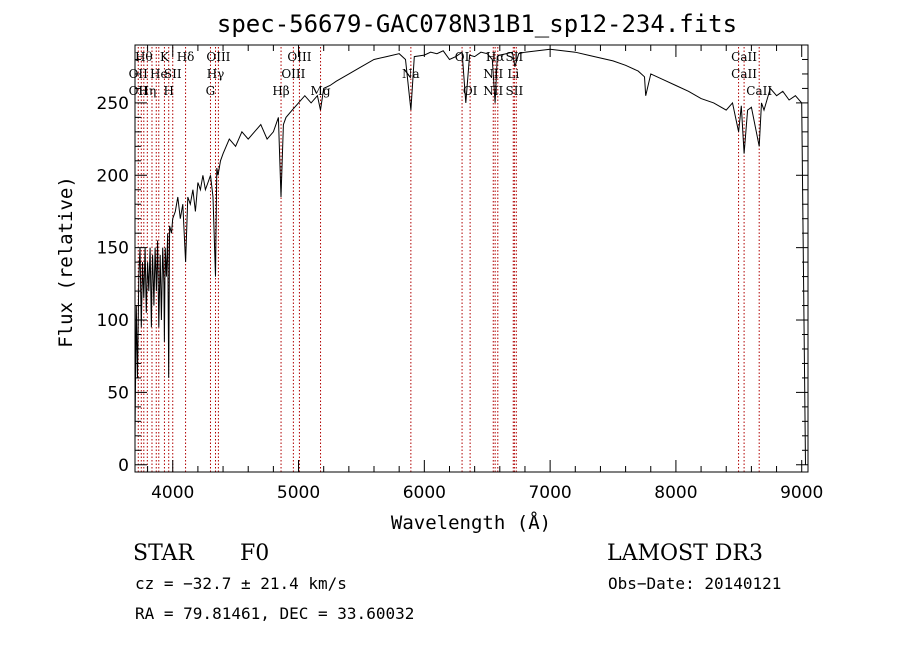 The width and height of the screenshot is (900, 649). I want to click on line-label: NII, so click(493, 91).